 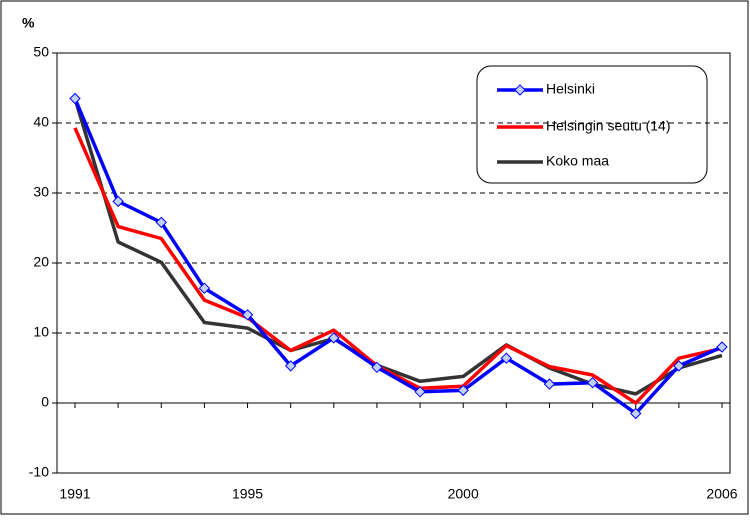 What do you see at coordinates (247, 494) in the screenshot?
I see `x-tick-label: 1995` at bounding box center [247, 494].